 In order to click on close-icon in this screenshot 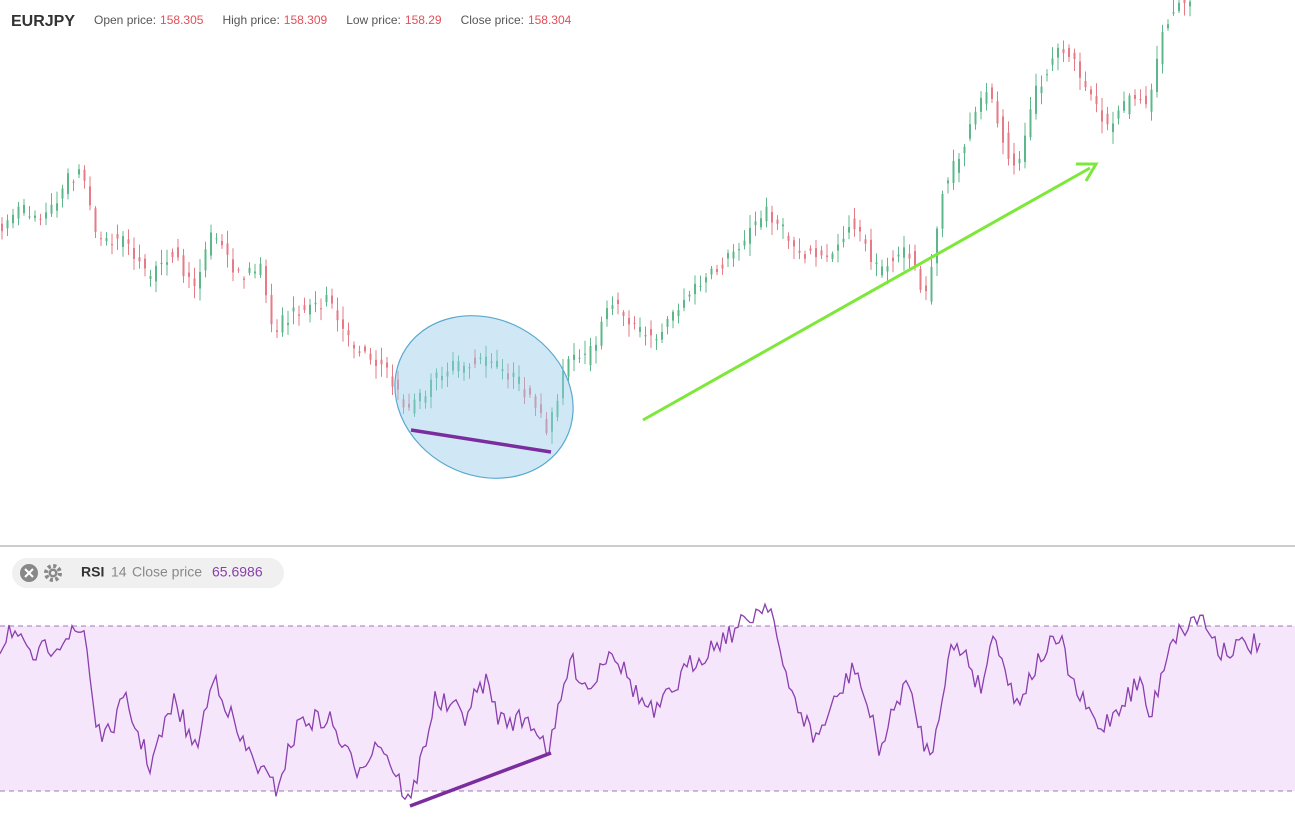, I will do `click(29, 573)`.